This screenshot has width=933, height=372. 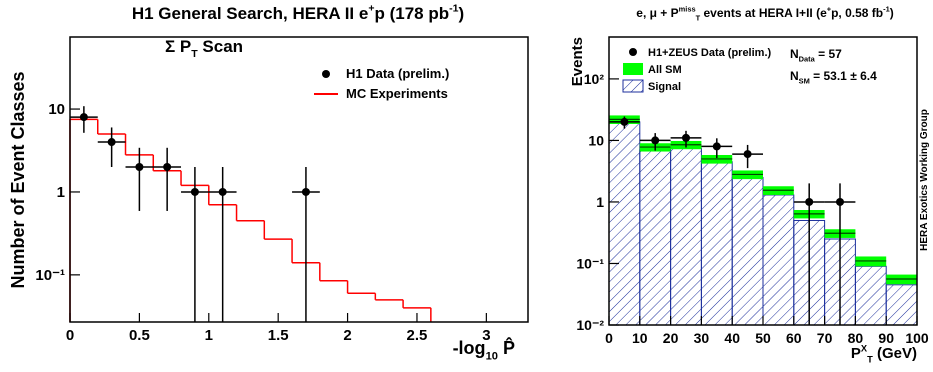 I want to click on annotation-part: = 57, so click(x=828, y=54).